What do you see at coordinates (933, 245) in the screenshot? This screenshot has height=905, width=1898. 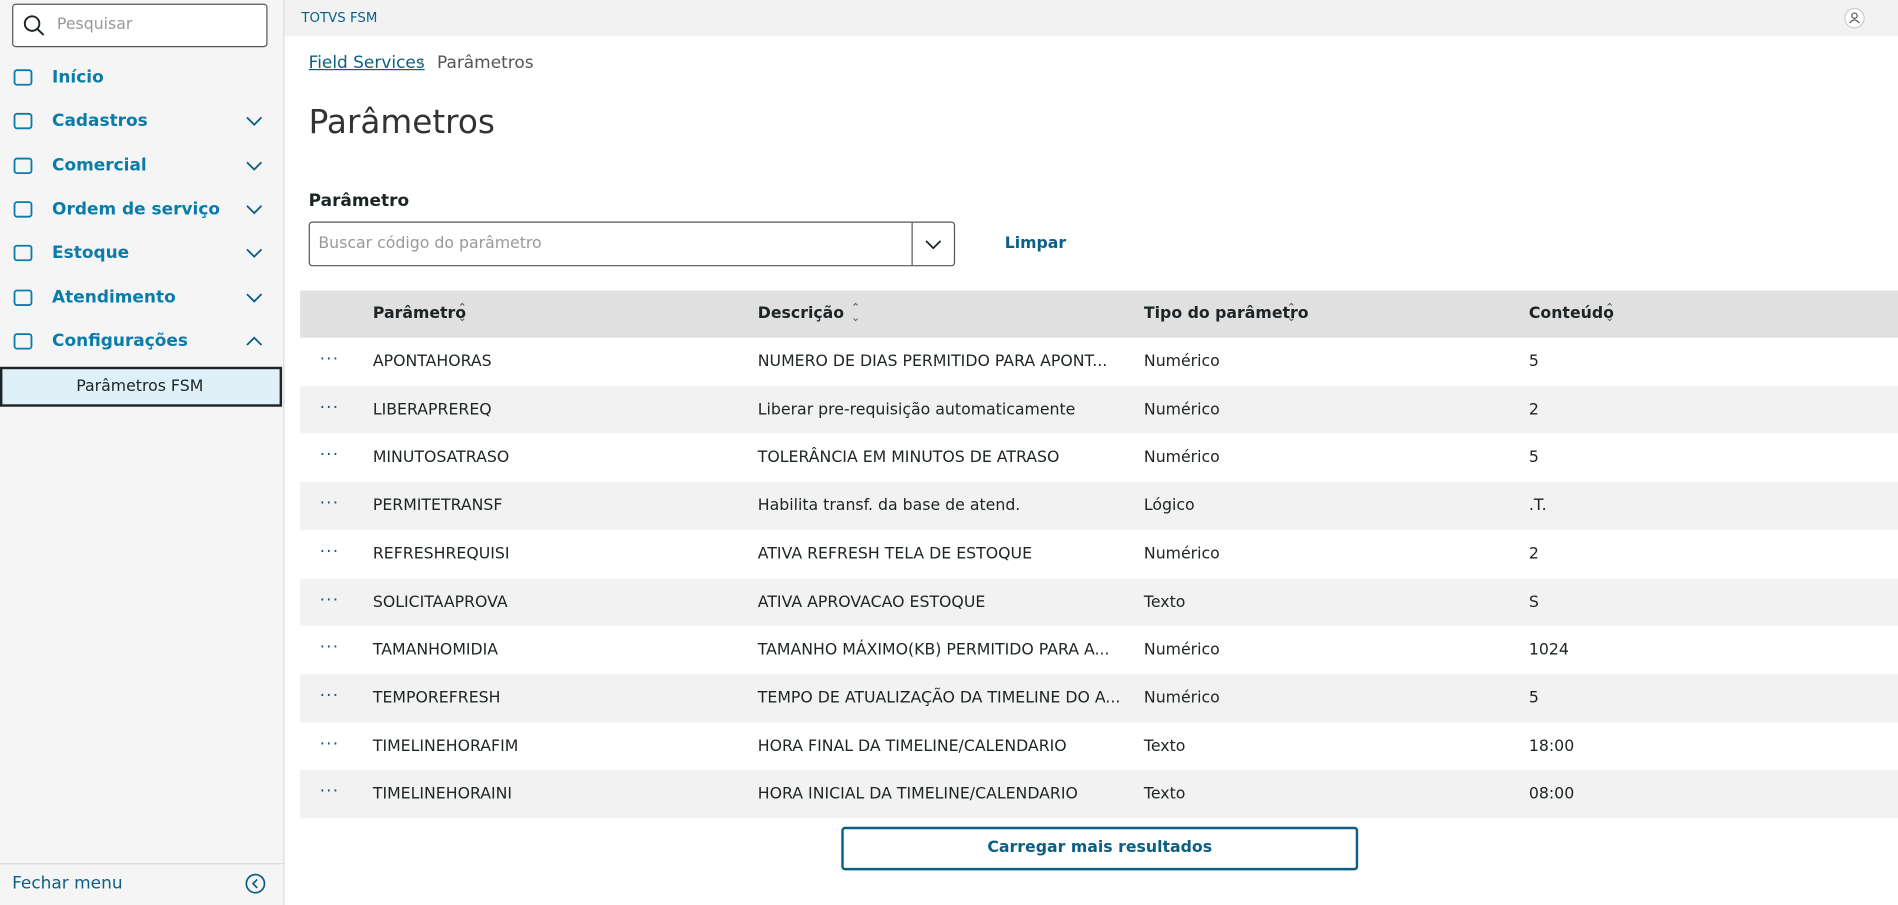 I see `chevron` at bounding box center [933, 245].